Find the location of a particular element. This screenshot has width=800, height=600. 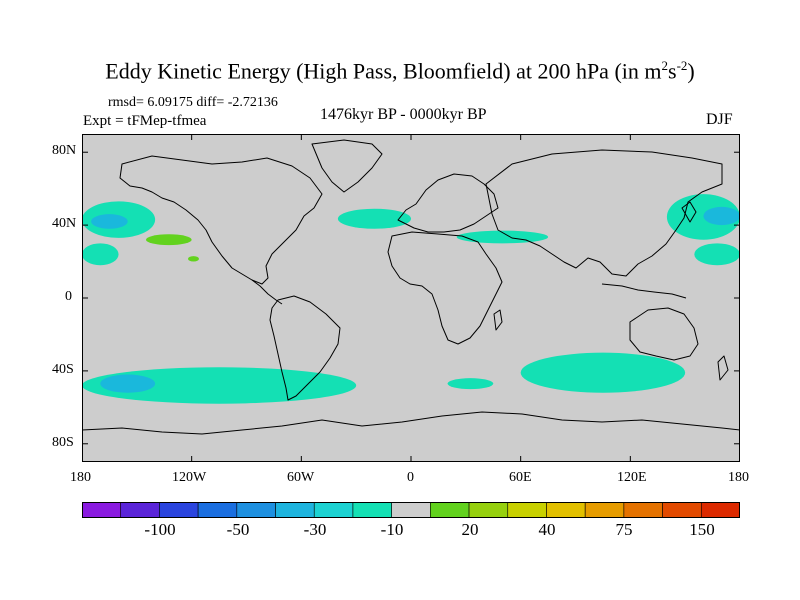

colorbar-label: -50 is located at coordinates (238, 529).